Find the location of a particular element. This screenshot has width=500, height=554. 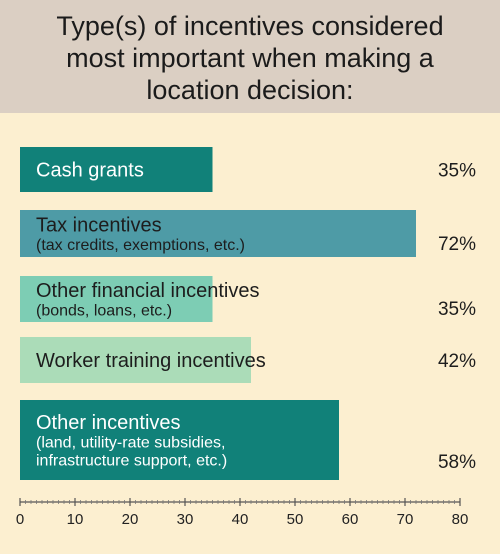

bar-label: Other incentives is located at coordinates (108, 423).